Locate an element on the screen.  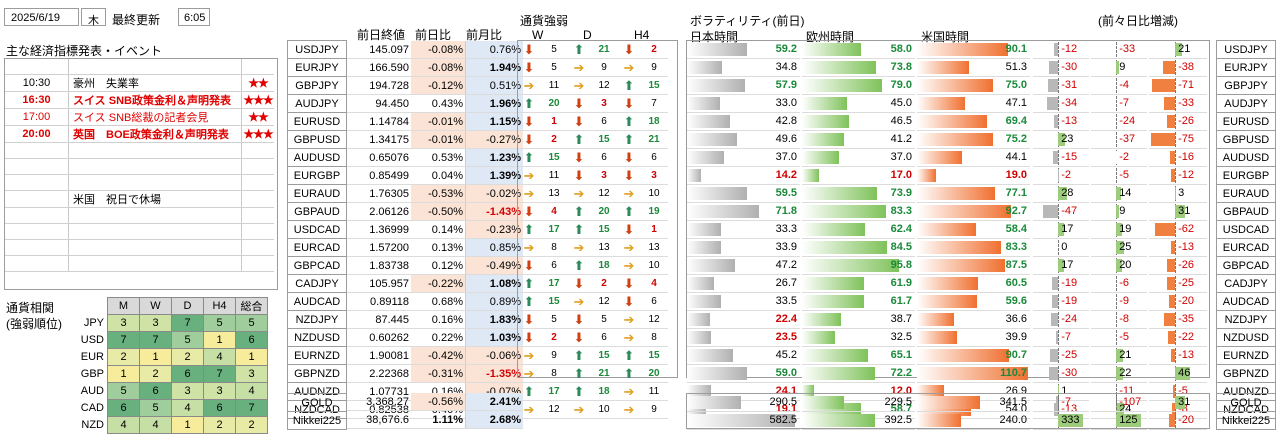
vol-us-cell: 77.1 is located at coordinates (973, 194).